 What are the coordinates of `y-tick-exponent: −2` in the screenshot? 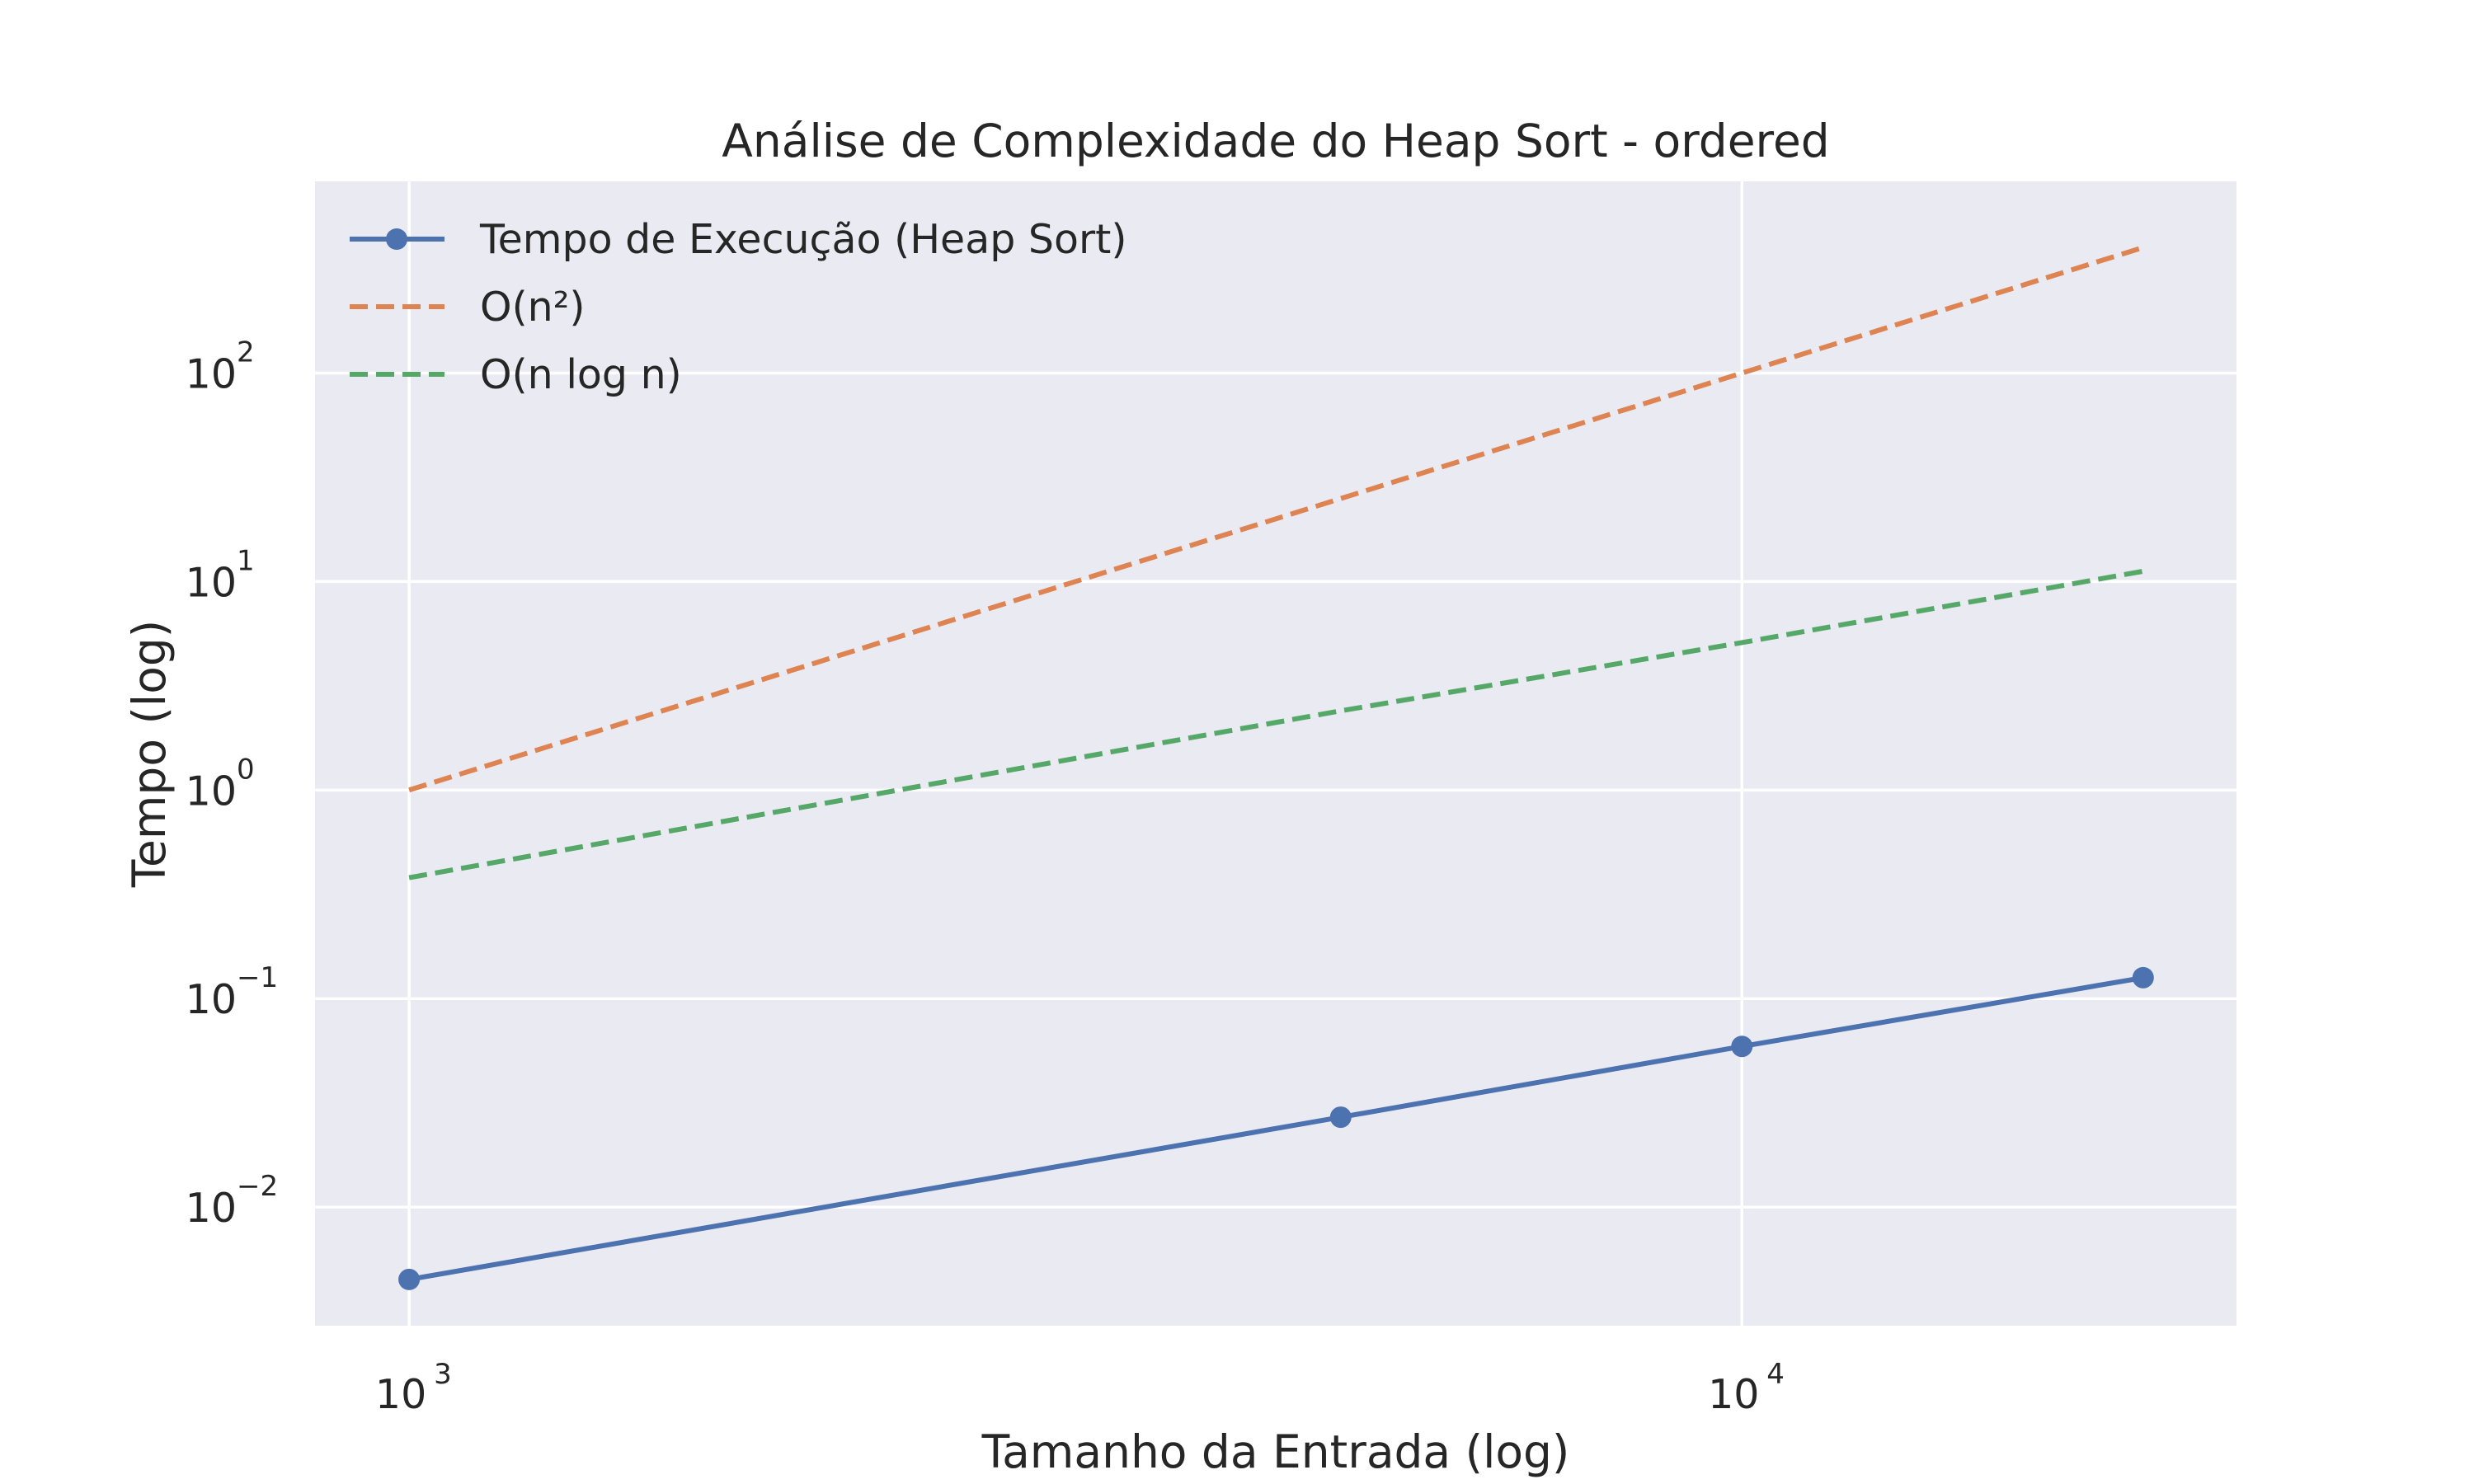 It's located at (257, 1186).